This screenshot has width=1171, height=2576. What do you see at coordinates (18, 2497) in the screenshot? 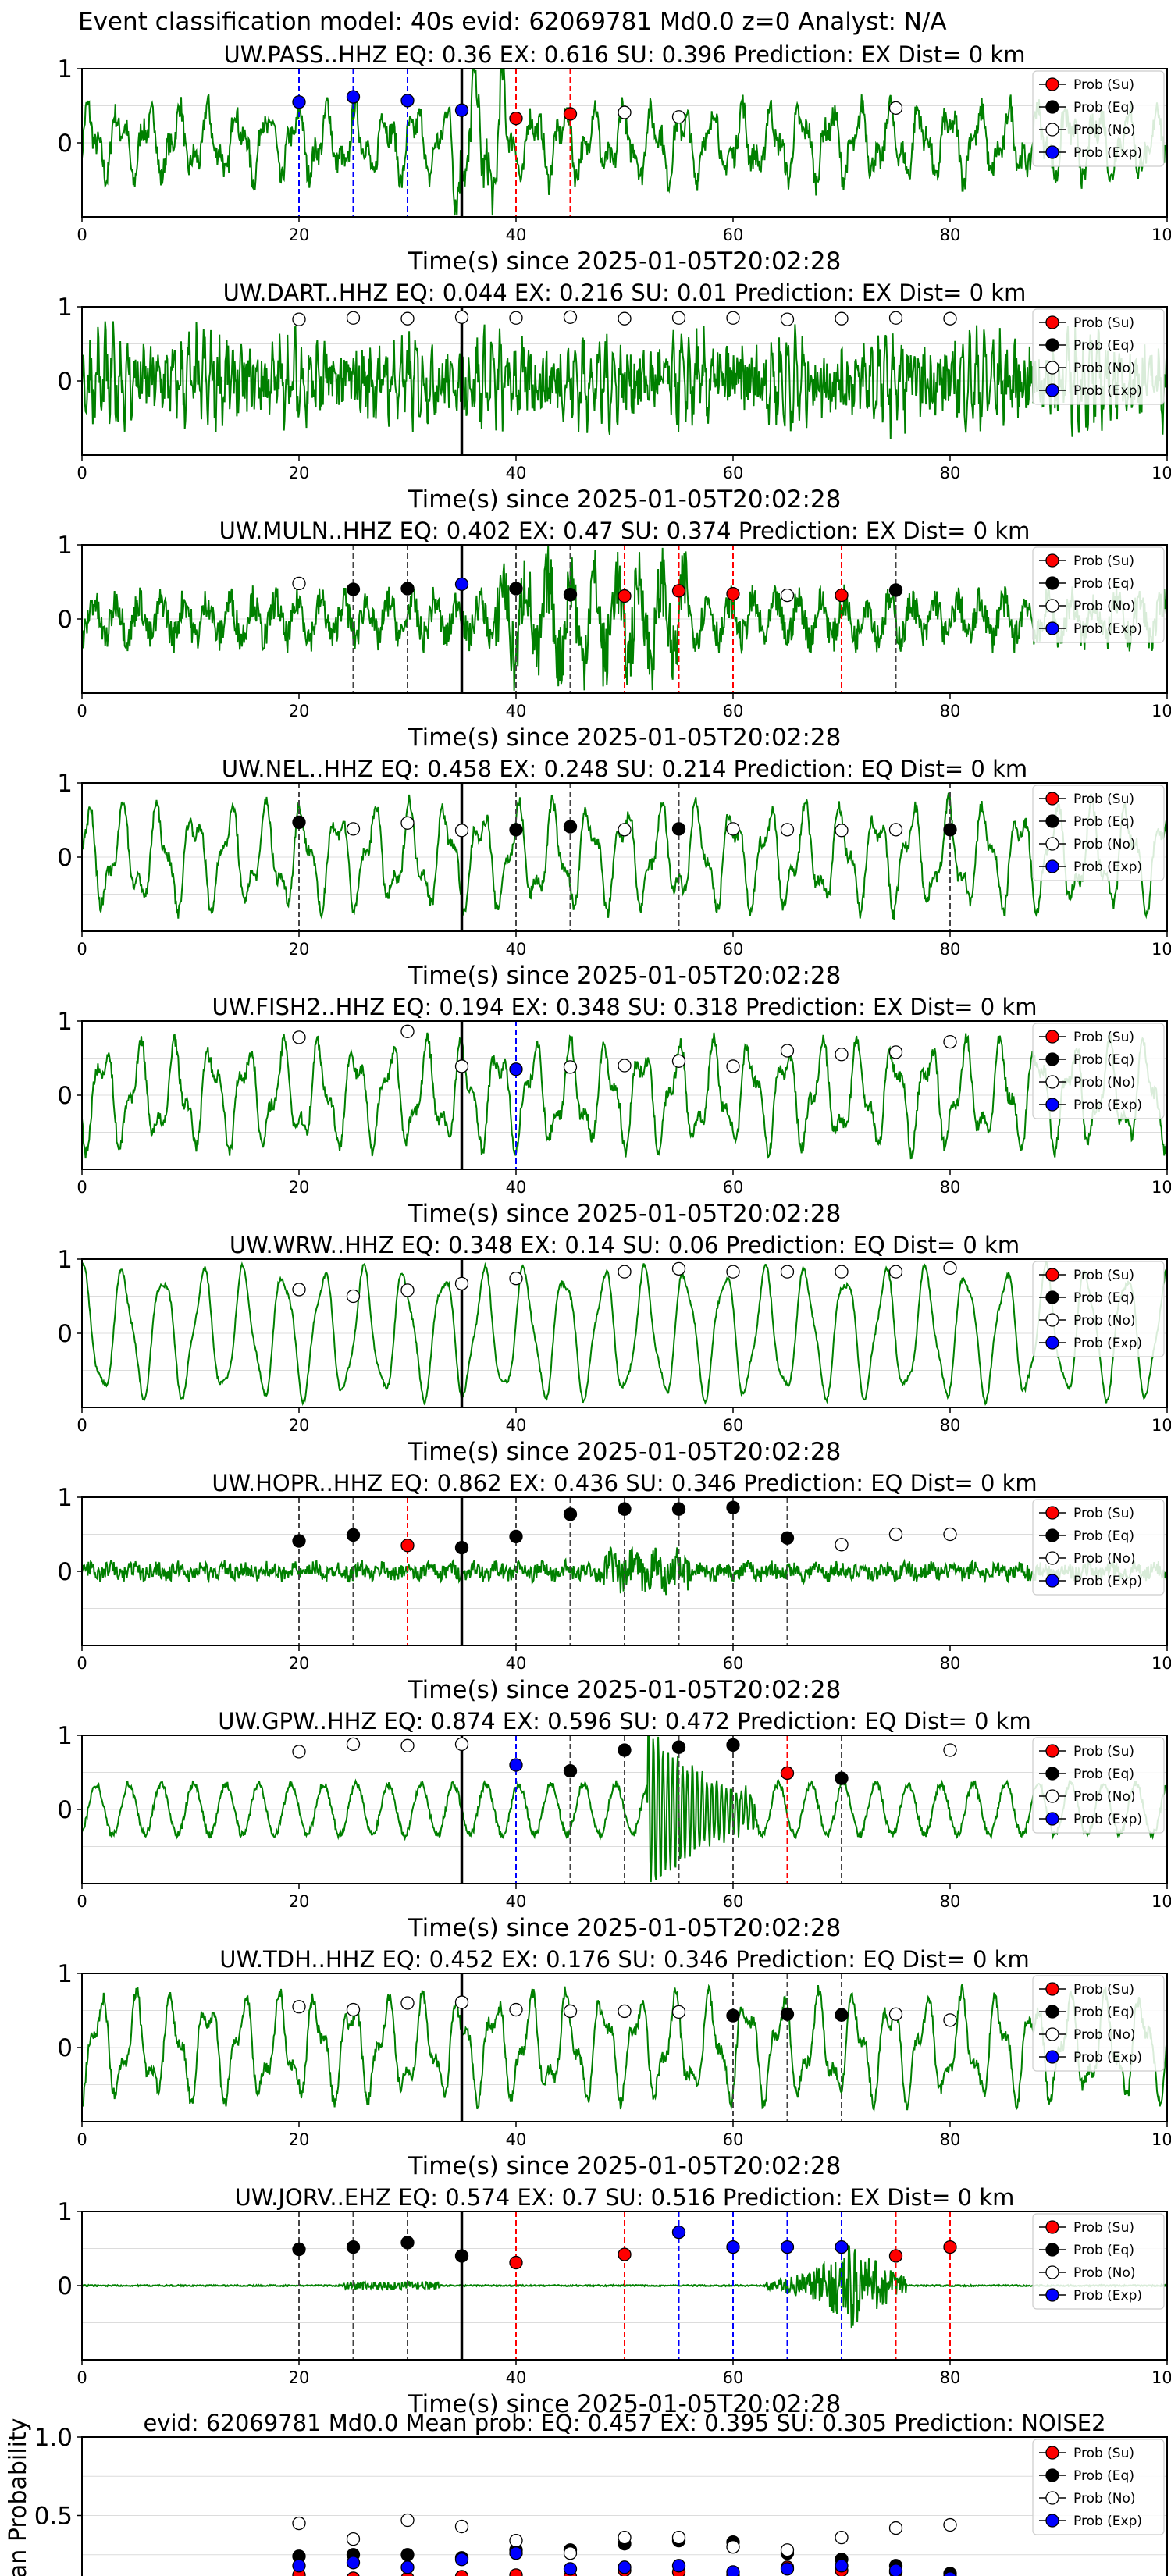
I see `y-axis-label: Mean Probability` at bounding box center [18, 2497].